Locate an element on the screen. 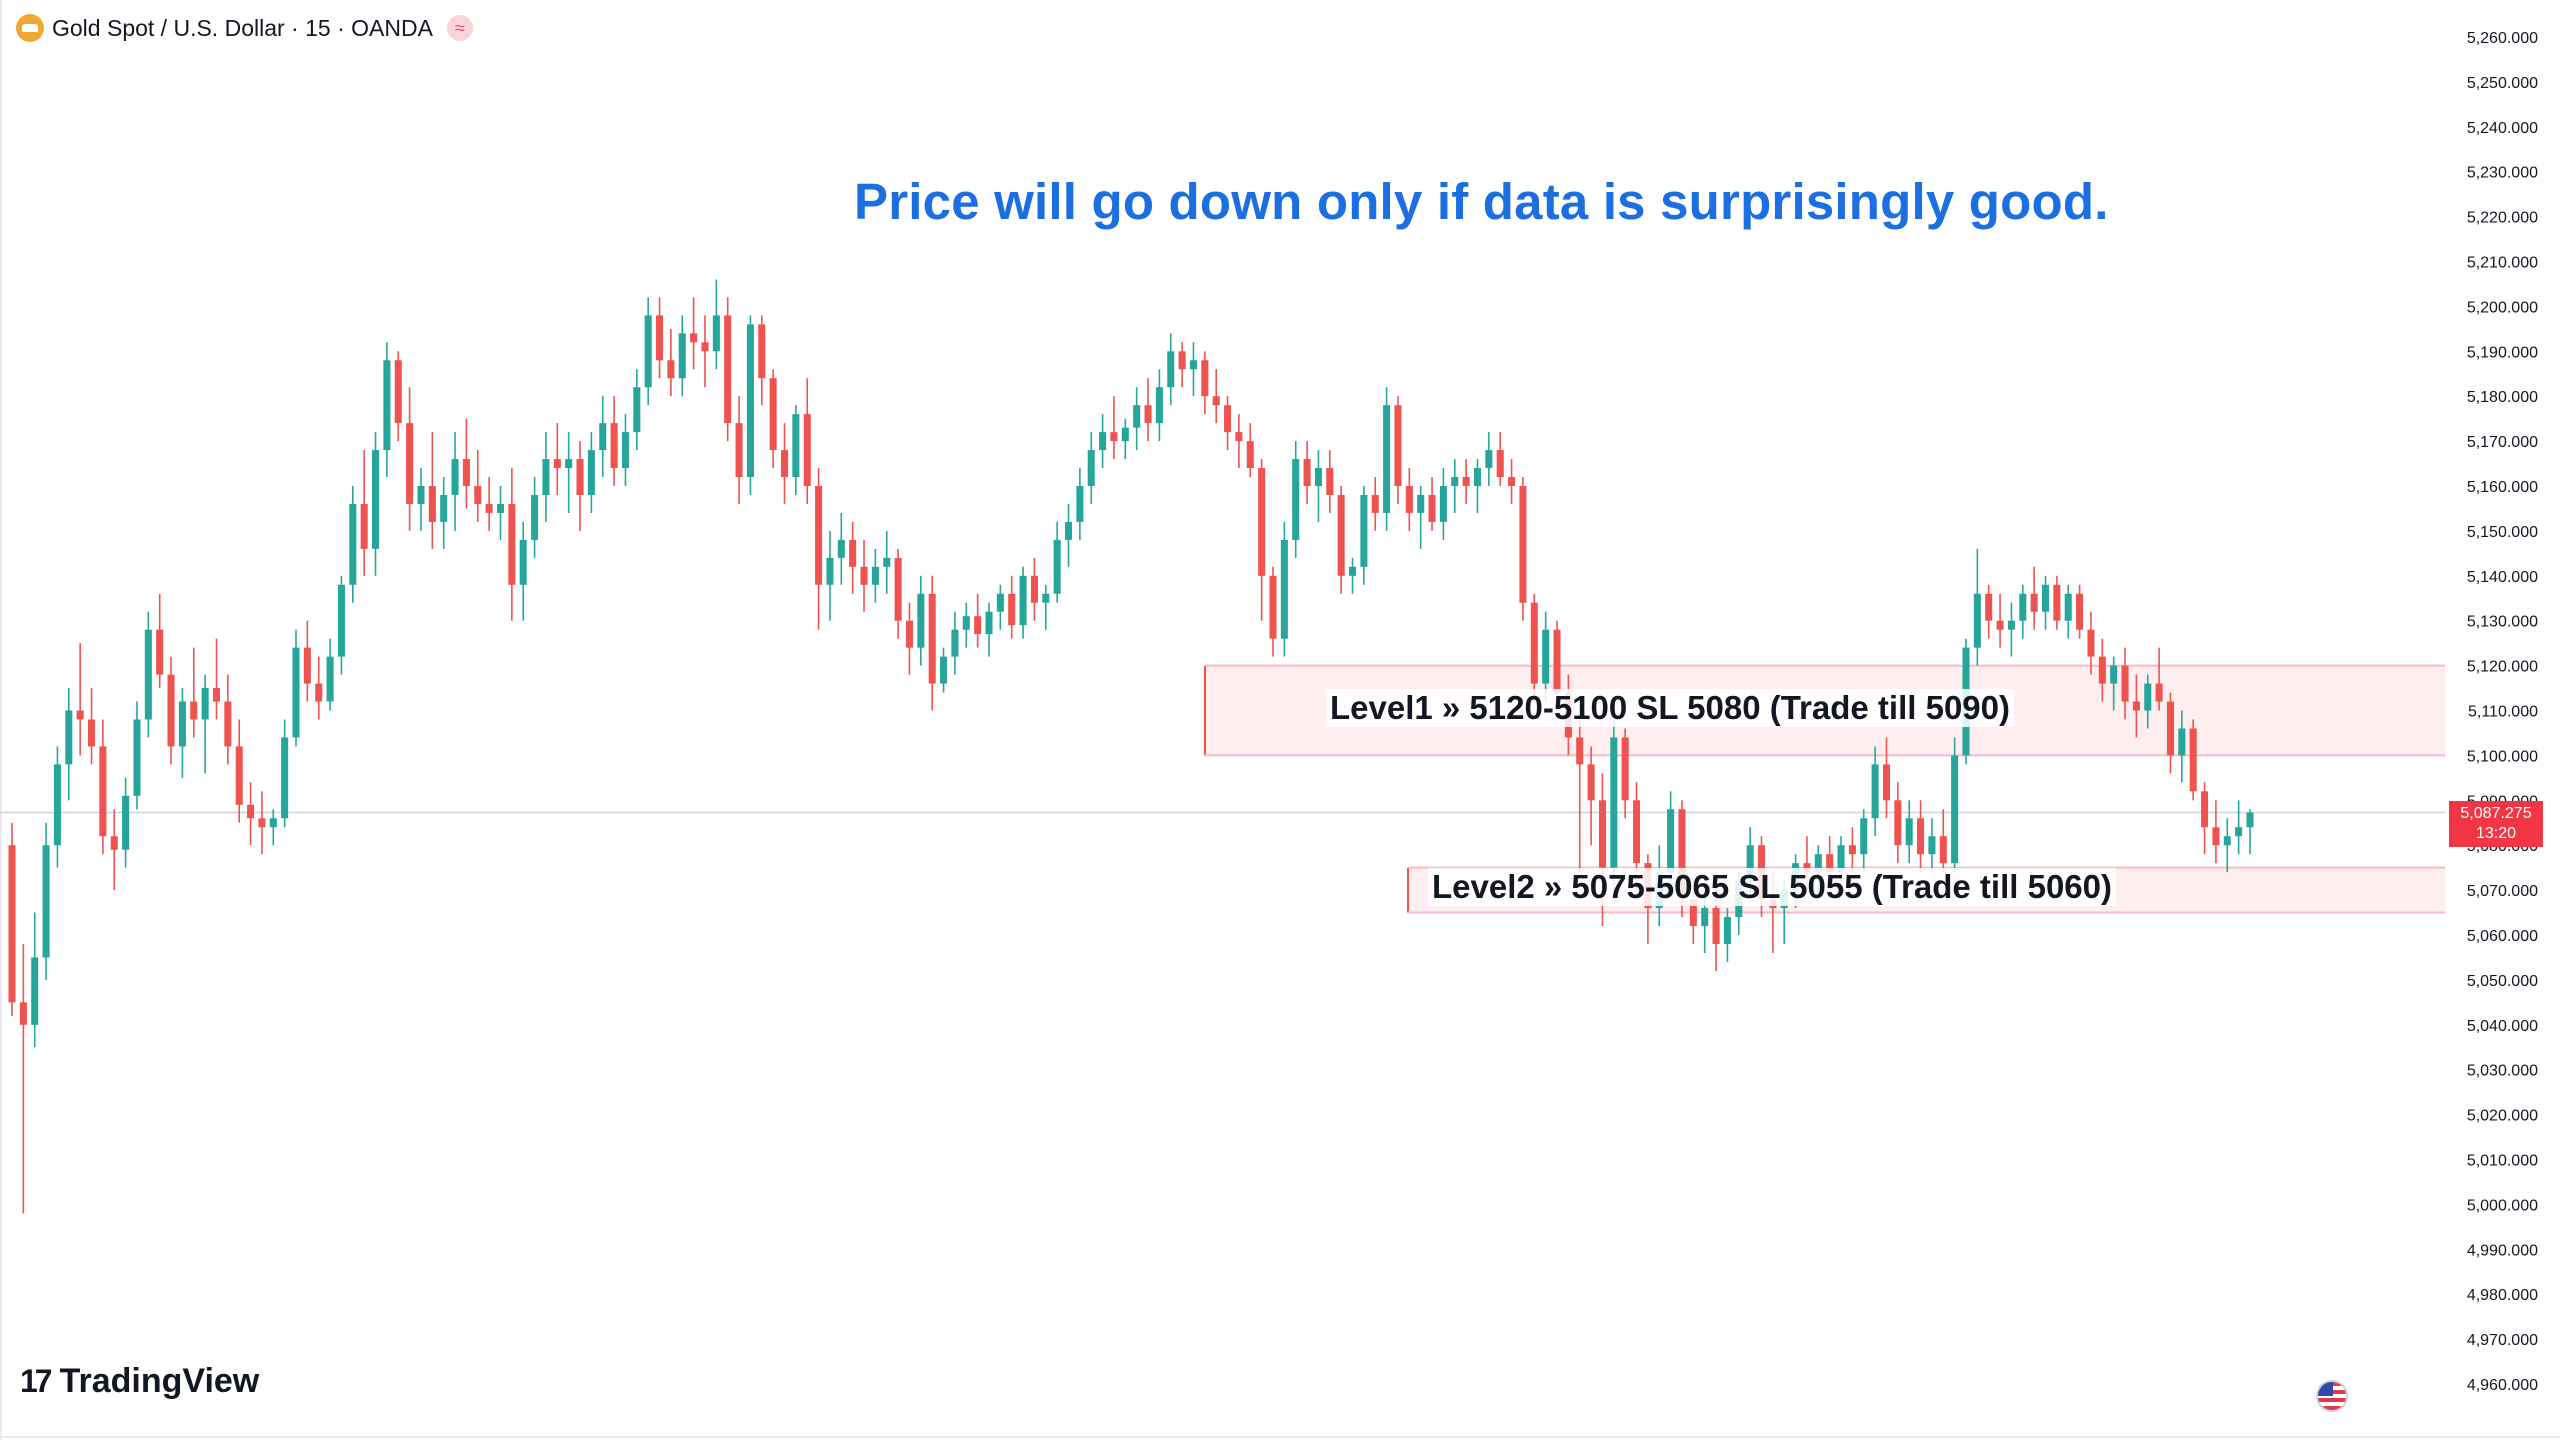 This screenshot has height=1440, width=2560. price-axis-tick: 5,010.000 is located at coordinates (2502, 1161).